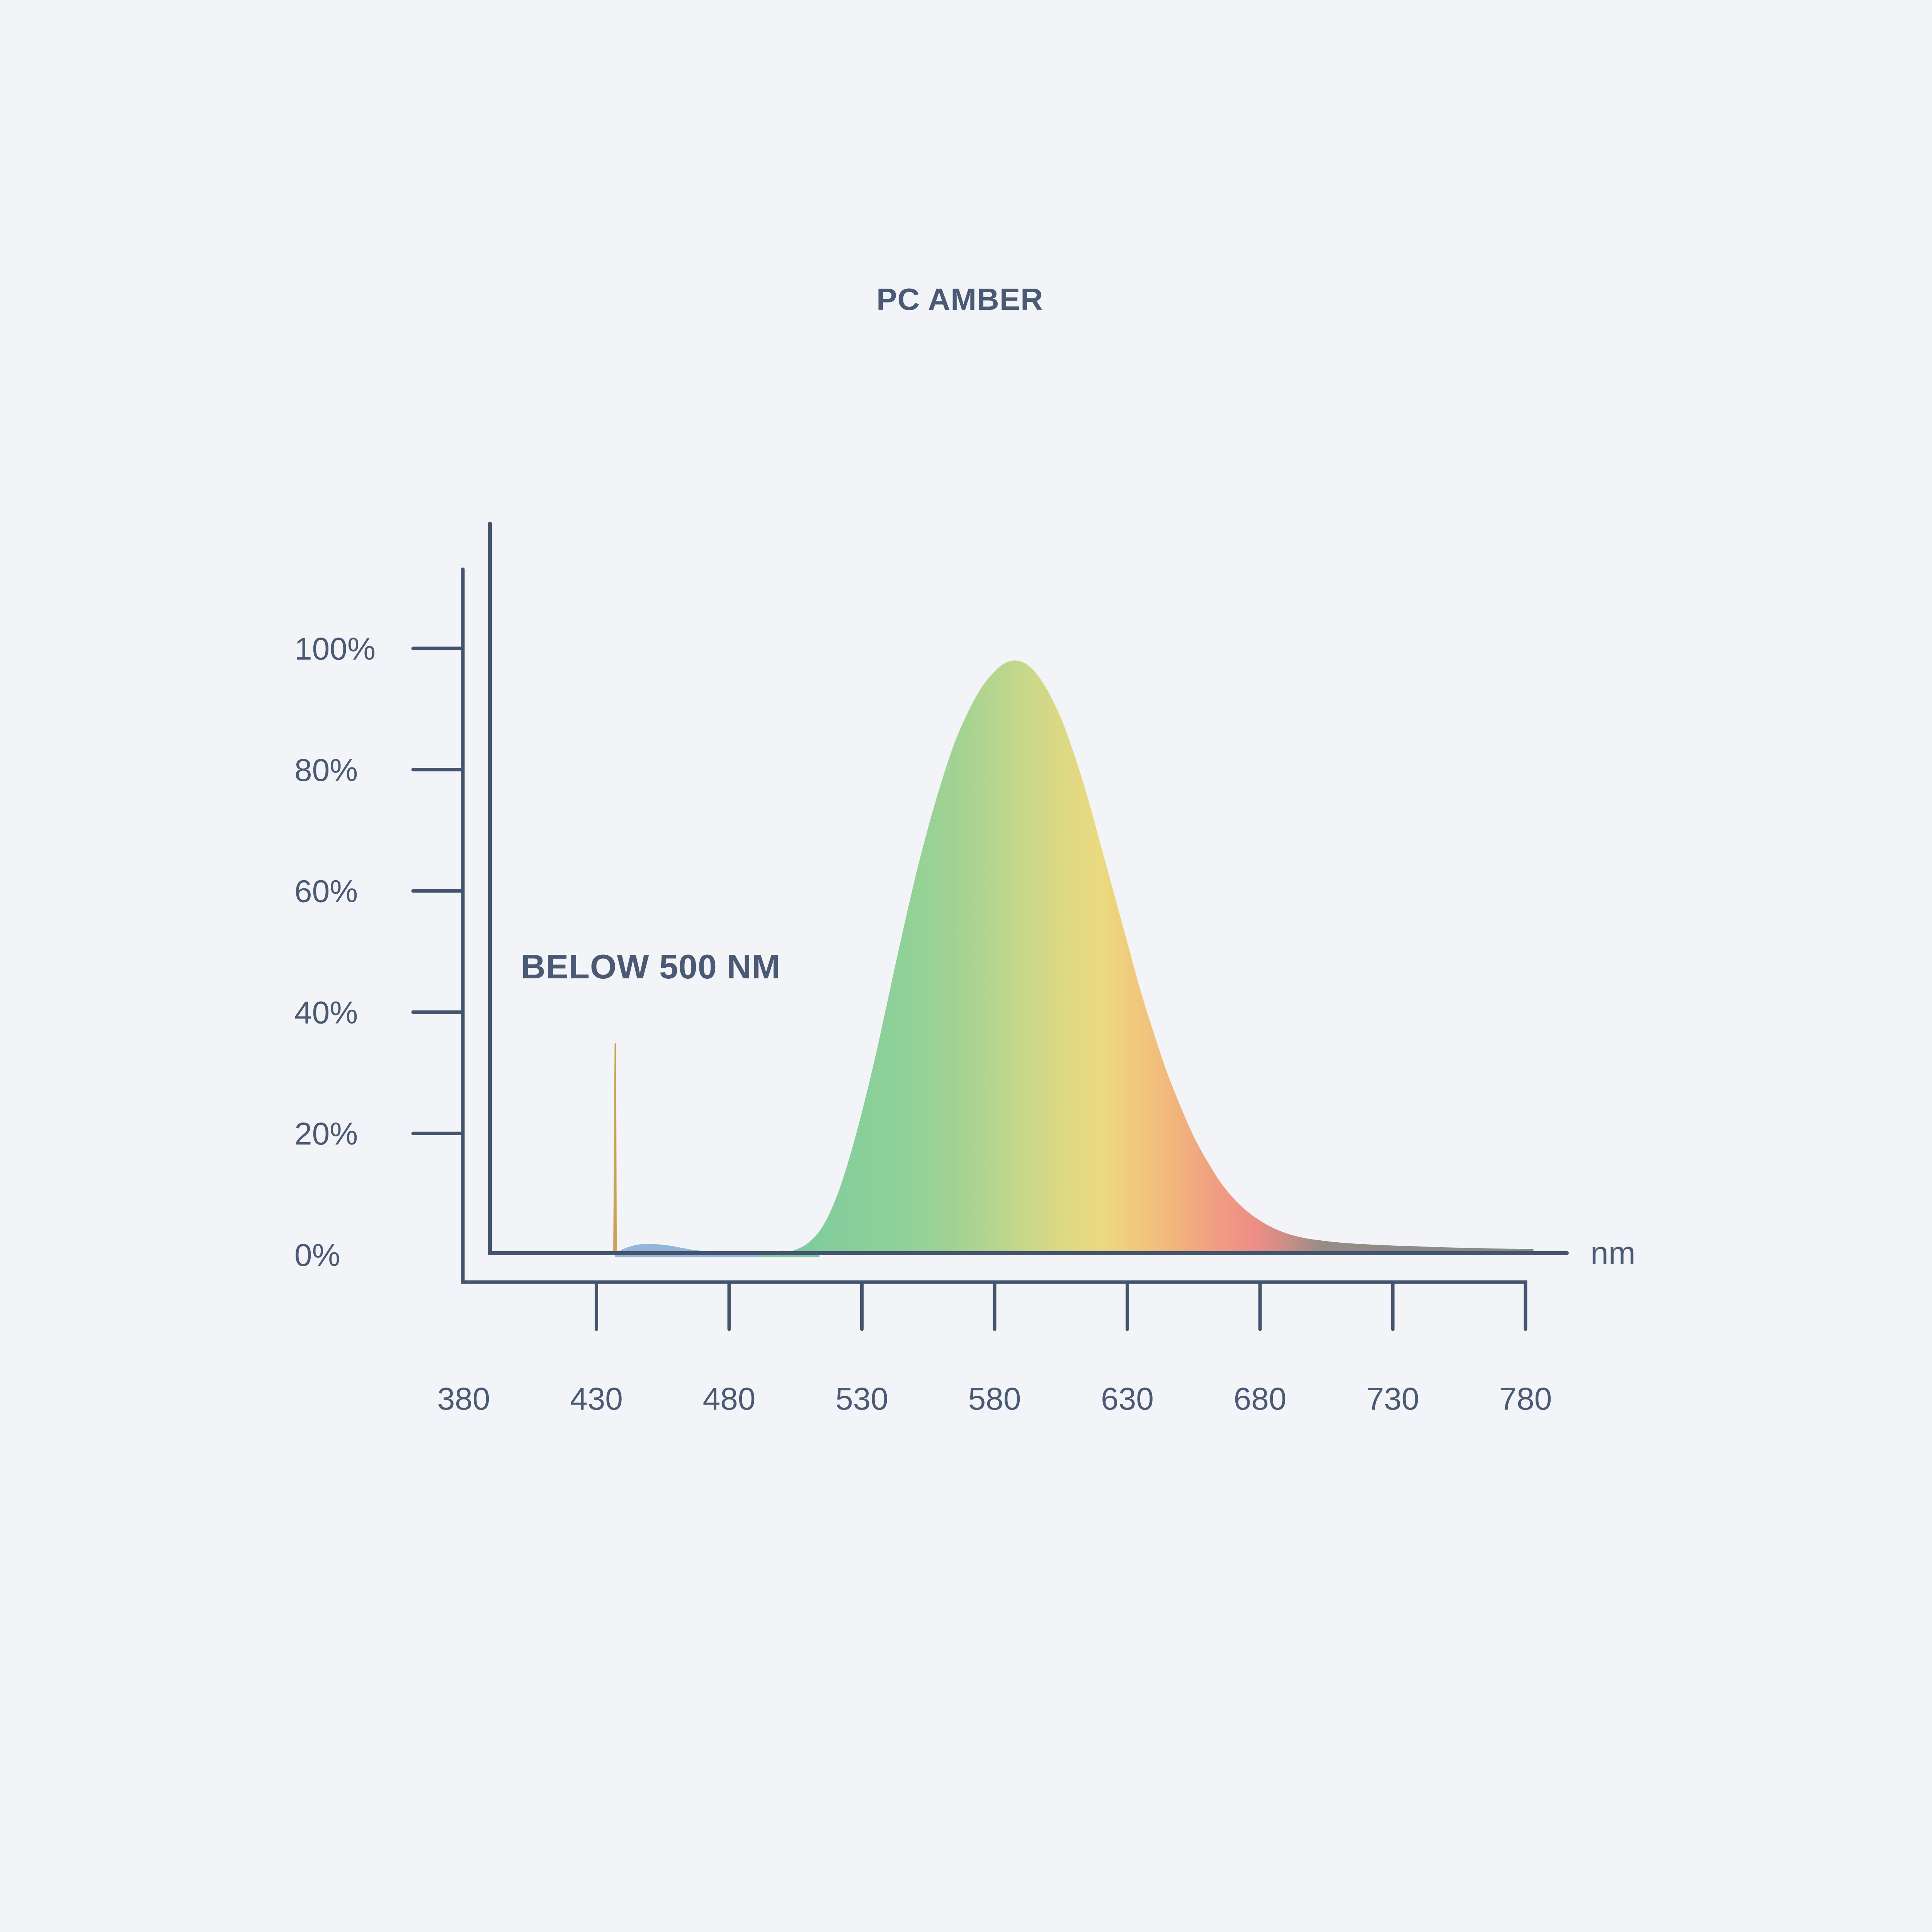  What do you see at coordinates (1392, 1399) in the screenshot?
I see `x-axis-label-730: 730` at bounding box center [1392, 1399].